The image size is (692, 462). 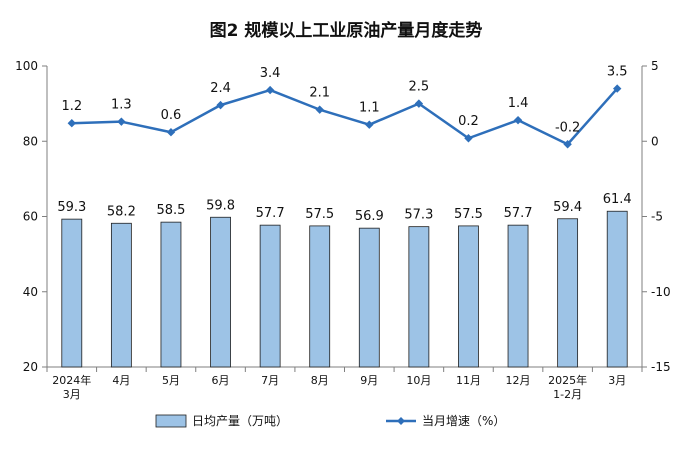 I want to click on legend-bar-label: 日均产量（万吨）, so click(x=240, y=421).